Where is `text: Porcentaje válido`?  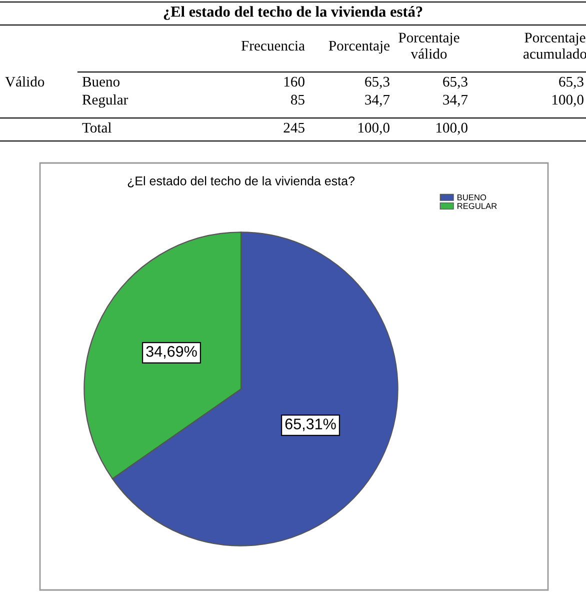
text: Porcentaje válido is located at coordinates (429, 45).